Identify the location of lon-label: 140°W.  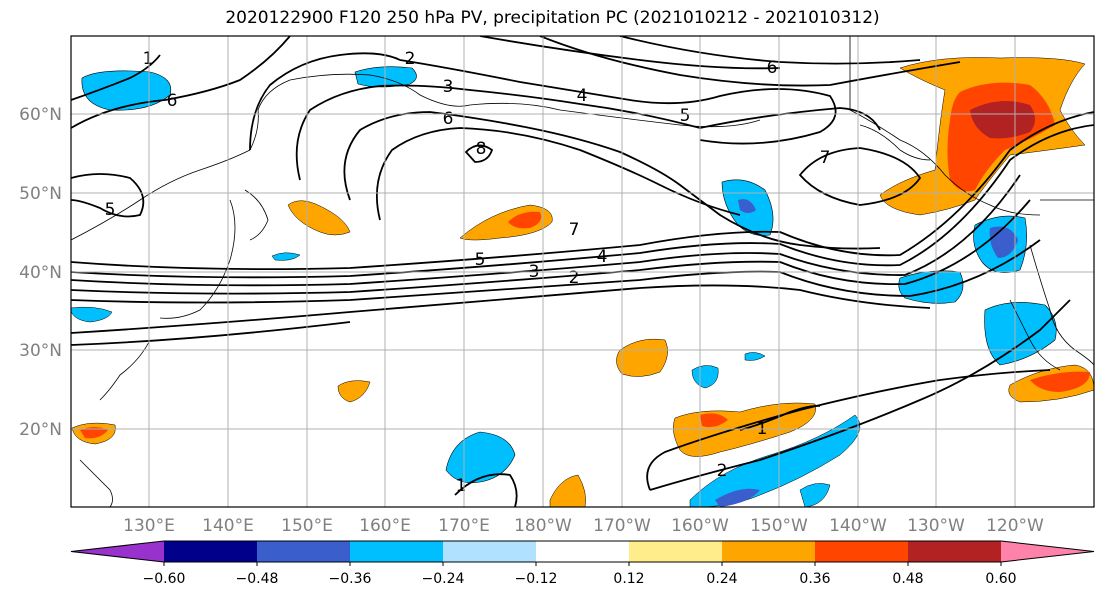
(858, 526).